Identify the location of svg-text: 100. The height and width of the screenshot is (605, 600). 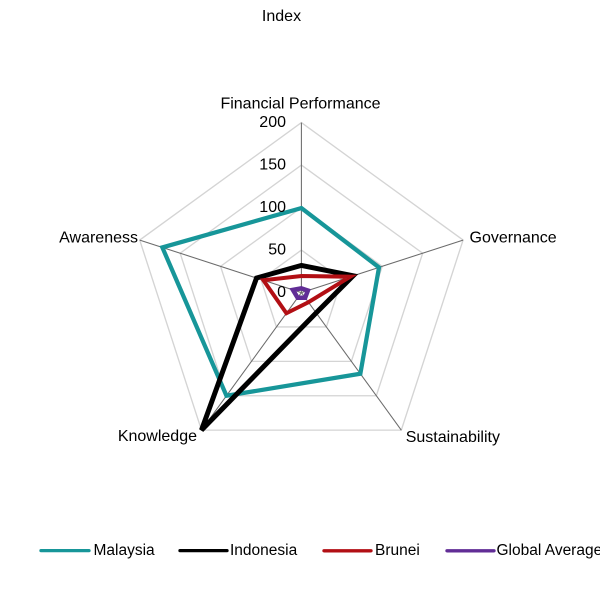
(272, 207).